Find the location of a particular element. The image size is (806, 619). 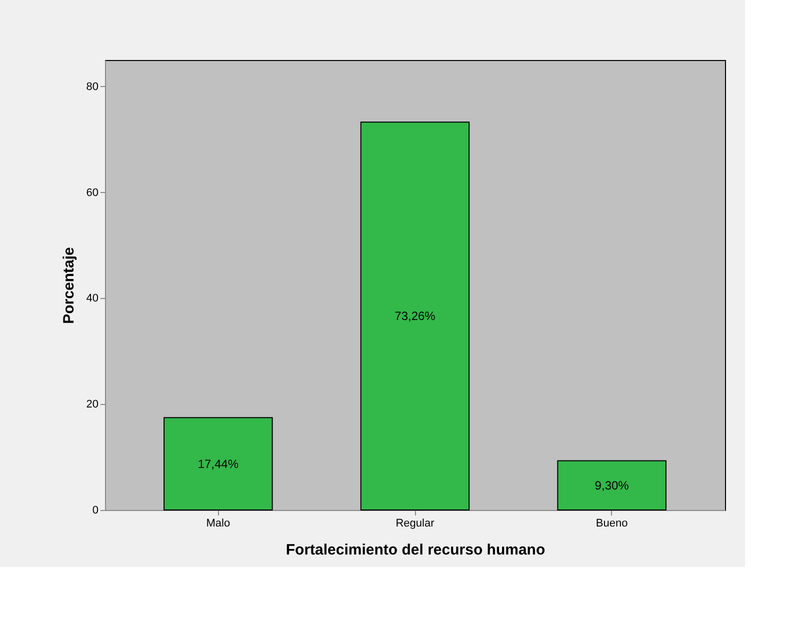

data-label: 9,30% is located at coordinates (612, 485).